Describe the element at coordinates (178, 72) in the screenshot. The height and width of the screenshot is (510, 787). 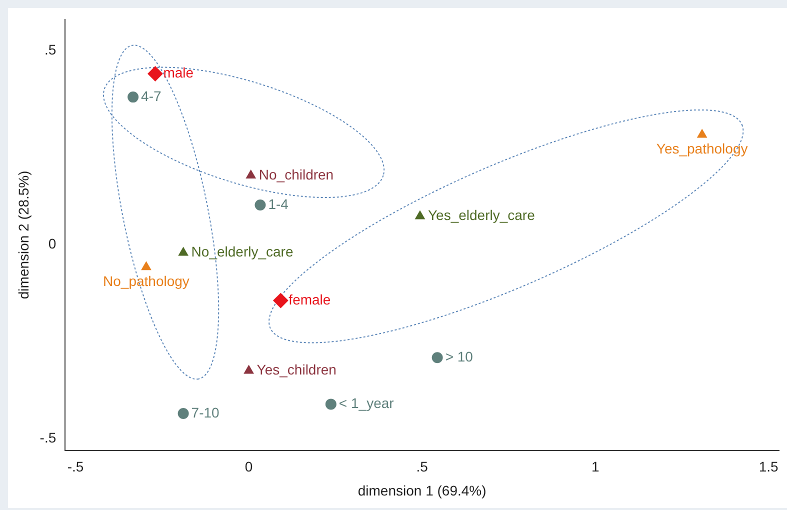
I see `data-label: male` at that location.